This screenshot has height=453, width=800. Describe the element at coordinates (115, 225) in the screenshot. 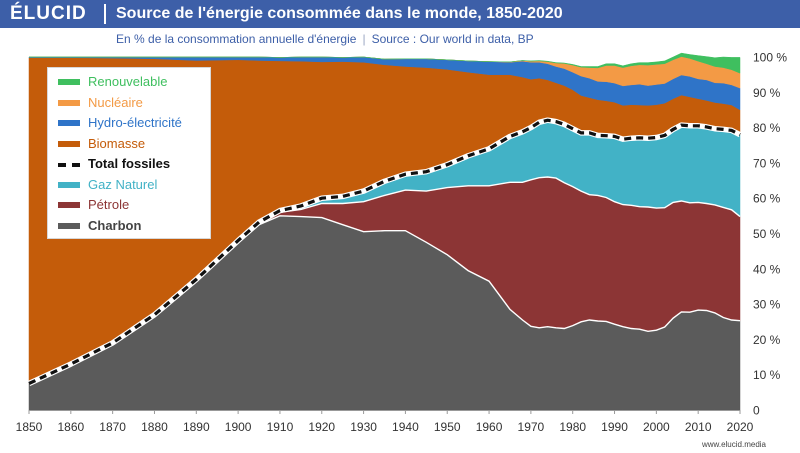

I see `legend-label: Charbon` at that location.